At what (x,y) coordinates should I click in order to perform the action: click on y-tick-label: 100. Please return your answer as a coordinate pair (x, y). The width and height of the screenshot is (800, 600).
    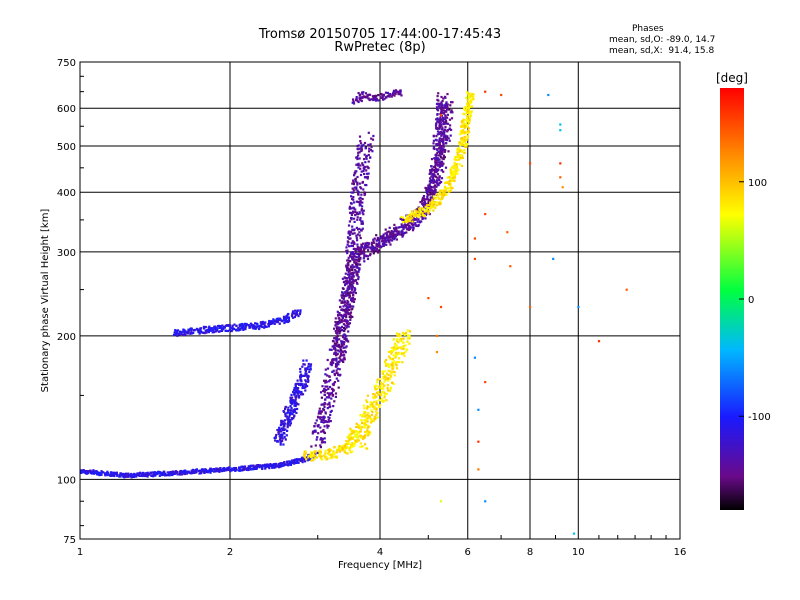
    Looking at the image, I should click on (66, 480).